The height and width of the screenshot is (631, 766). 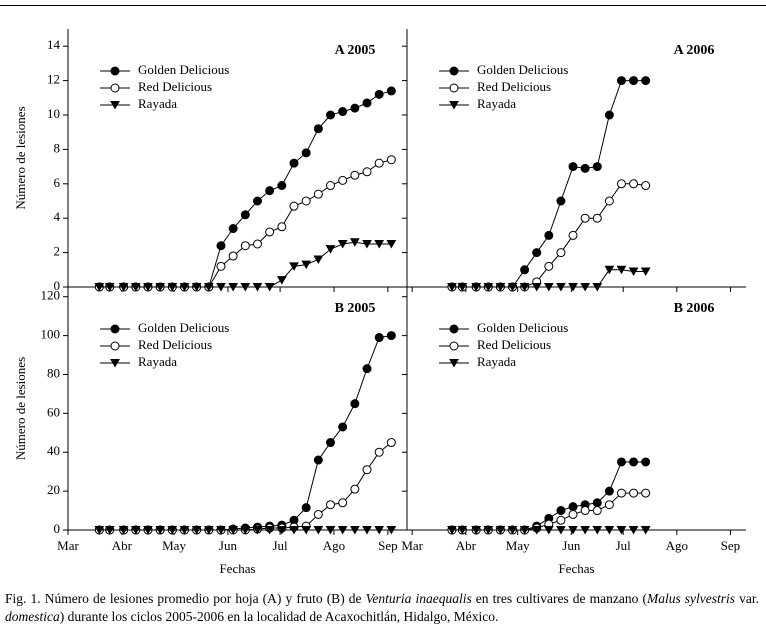 What do you see at coordinates (694, 308) in the screenshot?
I see `chart-title: B 2006` at bounding box center [694, 308].